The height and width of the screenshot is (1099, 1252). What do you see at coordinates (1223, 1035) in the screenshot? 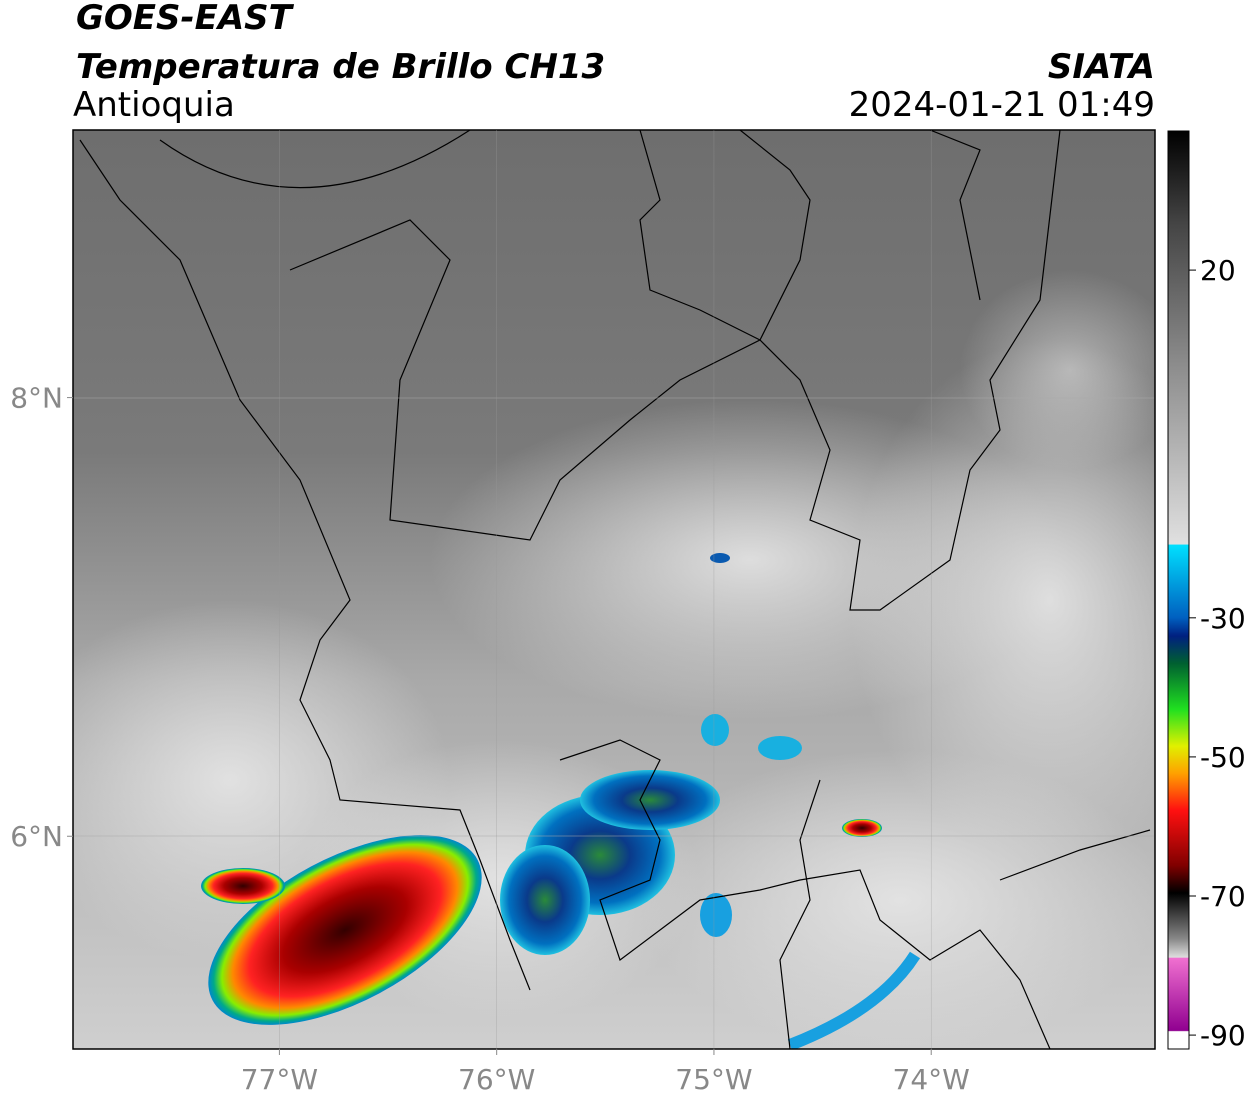
I see `colorbar-tick-label: -90` at bounding box center [1223, 1035].